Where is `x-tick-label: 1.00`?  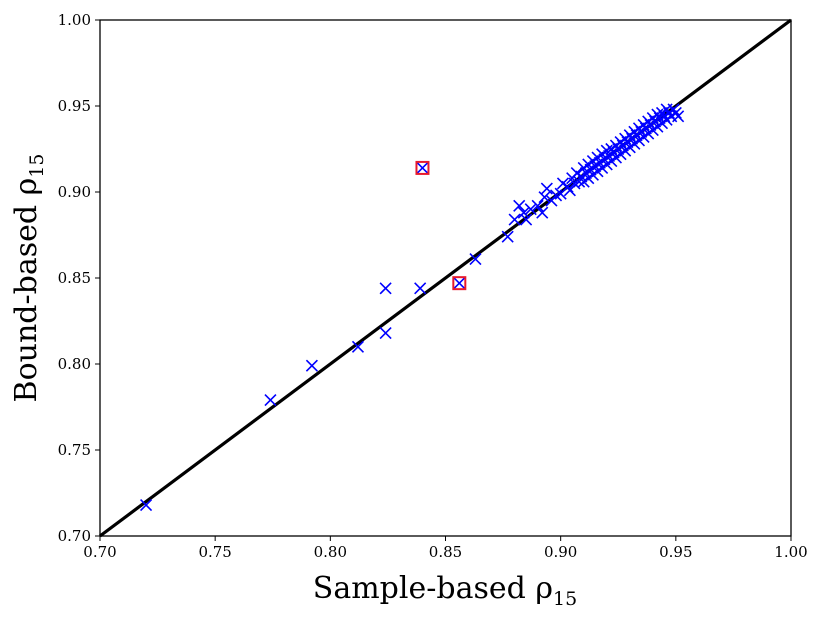
x-tick-label: 1.00 is located at coordinates (790, 552).